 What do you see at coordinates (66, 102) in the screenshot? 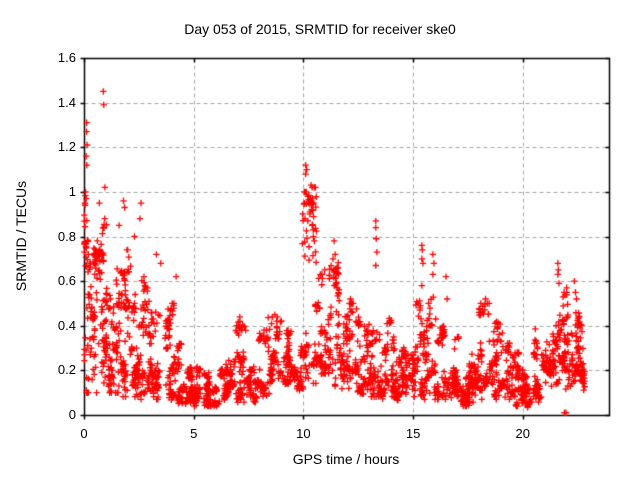
I see `y-tick-label: 1.4` at bounding box center [66, 102].